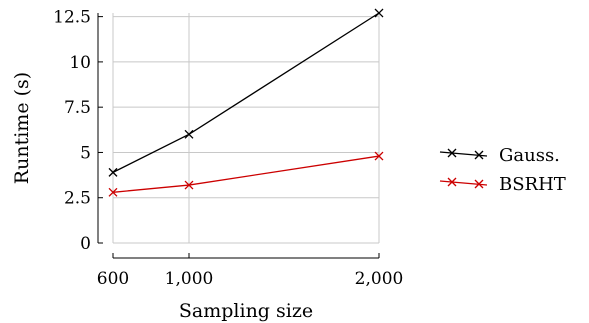 This screenshot has width=589, height=323. Describe the element at coordinates (113, 279) in the screenshot. I see `x-tick-label: 600` at that location.